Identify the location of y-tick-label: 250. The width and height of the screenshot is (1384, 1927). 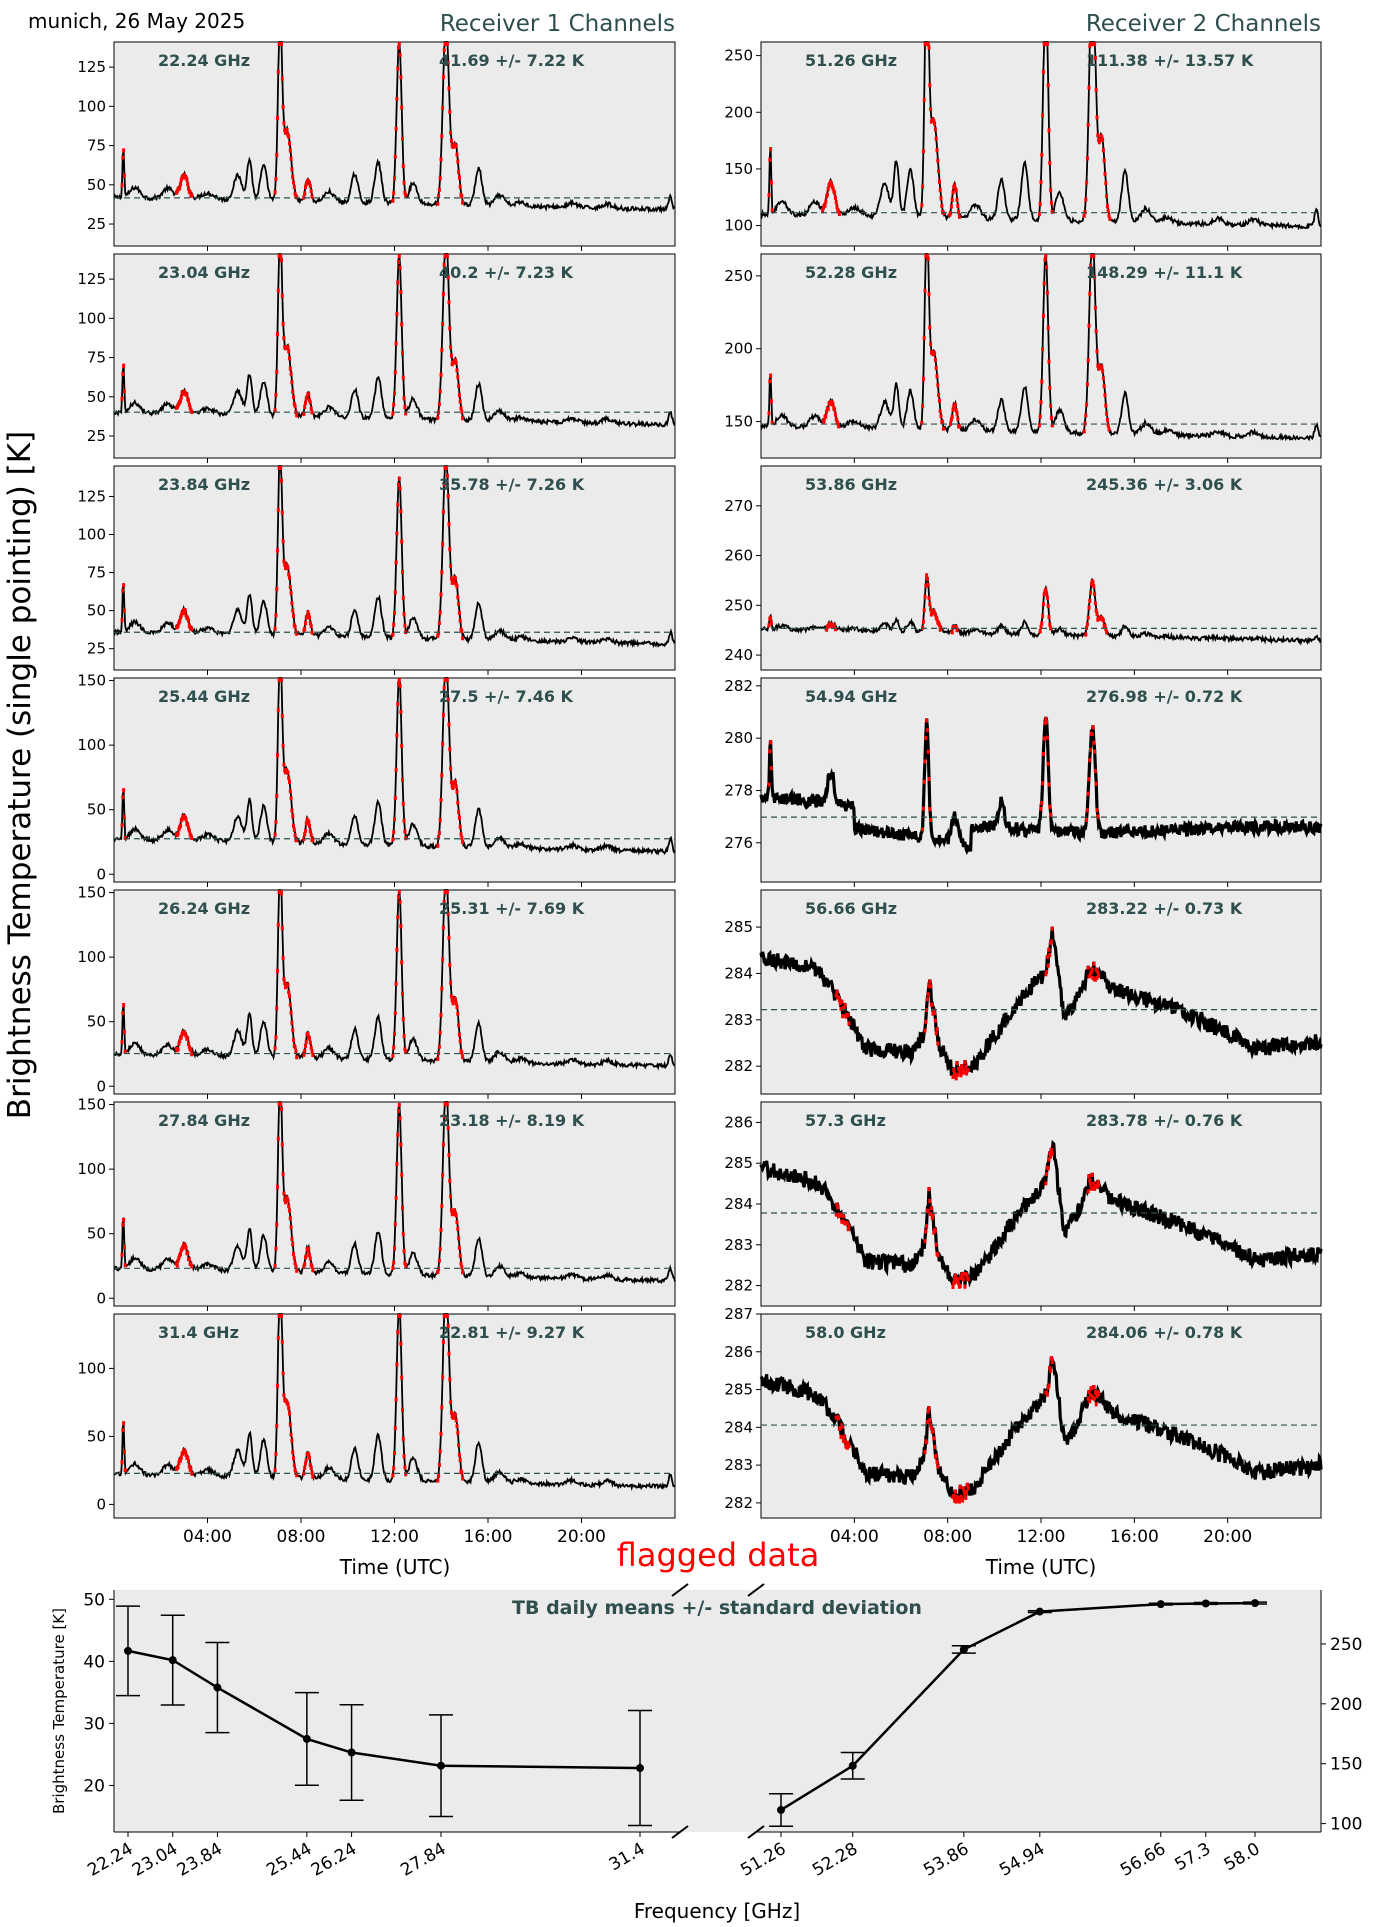
(738, 605).